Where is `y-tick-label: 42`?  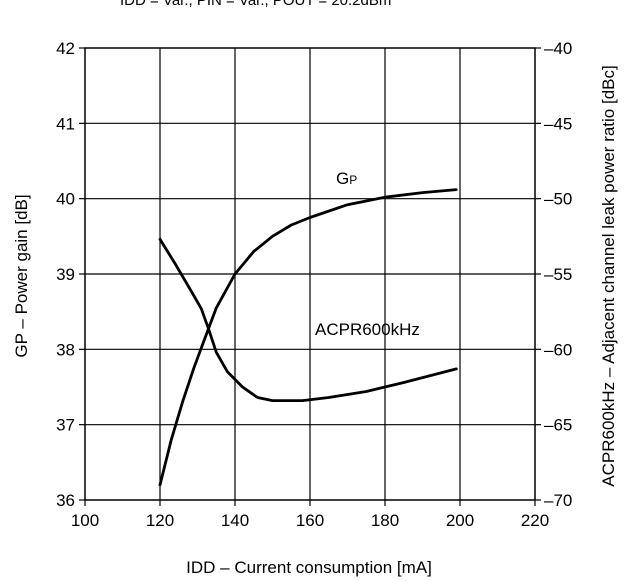
y-tick-label: 42 is located at coordinates (65, 48).